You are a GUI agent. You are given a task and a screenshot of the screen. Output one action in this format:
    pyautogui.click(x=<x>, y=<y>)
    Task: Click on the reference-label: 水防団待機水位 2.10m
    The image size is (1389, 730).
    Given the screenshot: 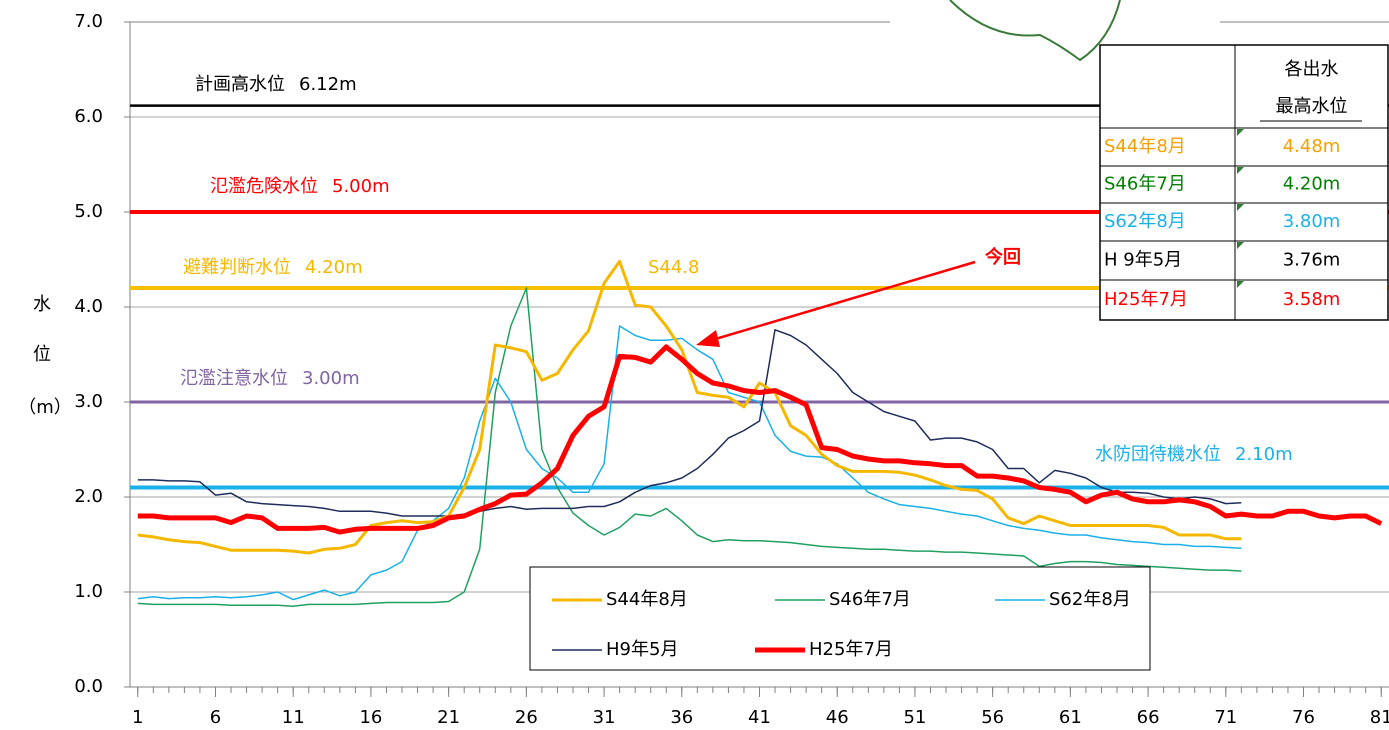 What is the action you would take?
    pyautogui.click(x=1194, y=454)
    